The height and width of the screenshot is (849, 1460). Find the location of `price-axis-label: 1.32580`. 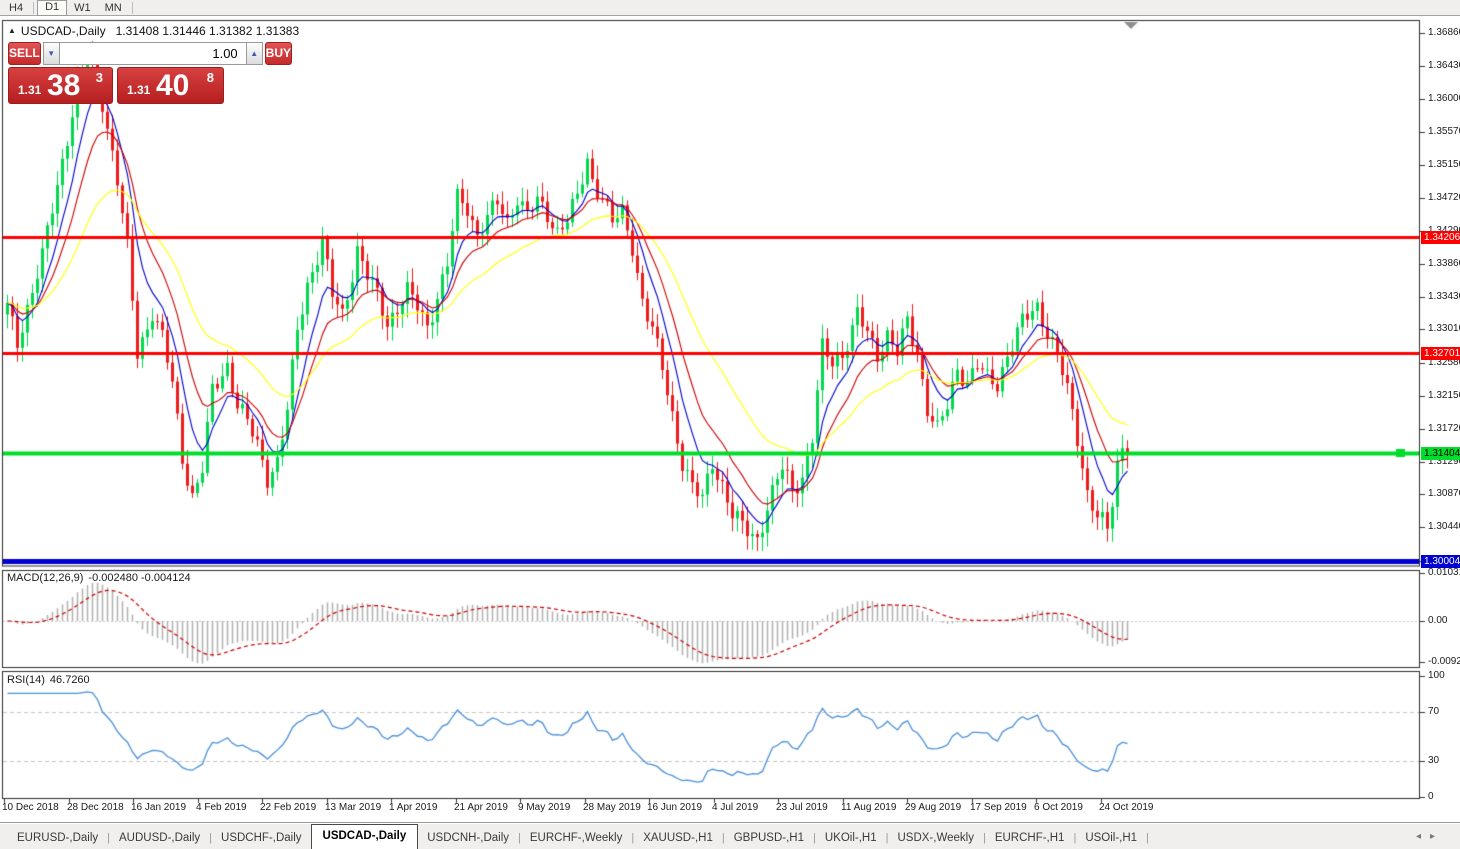

price-axis-label: 1.32580 is located at coordinates (1444, 362).